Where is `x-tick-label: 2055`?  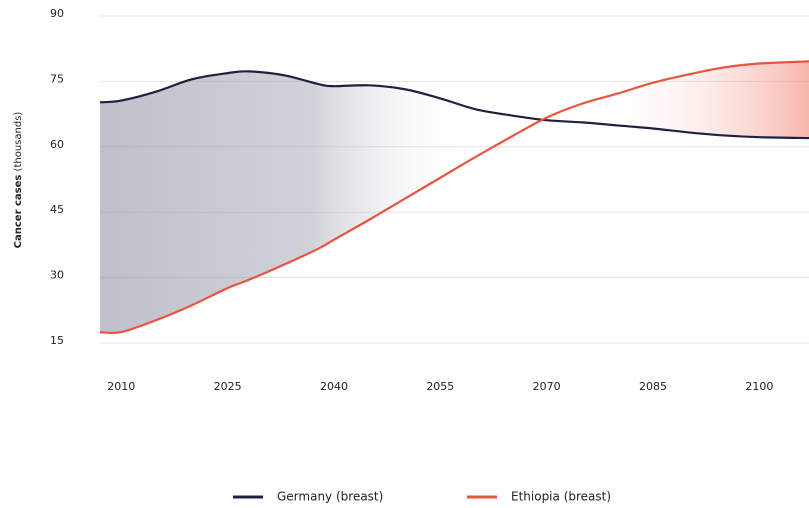 x-tick-label: 2055 is located at coordinates (440, 386).